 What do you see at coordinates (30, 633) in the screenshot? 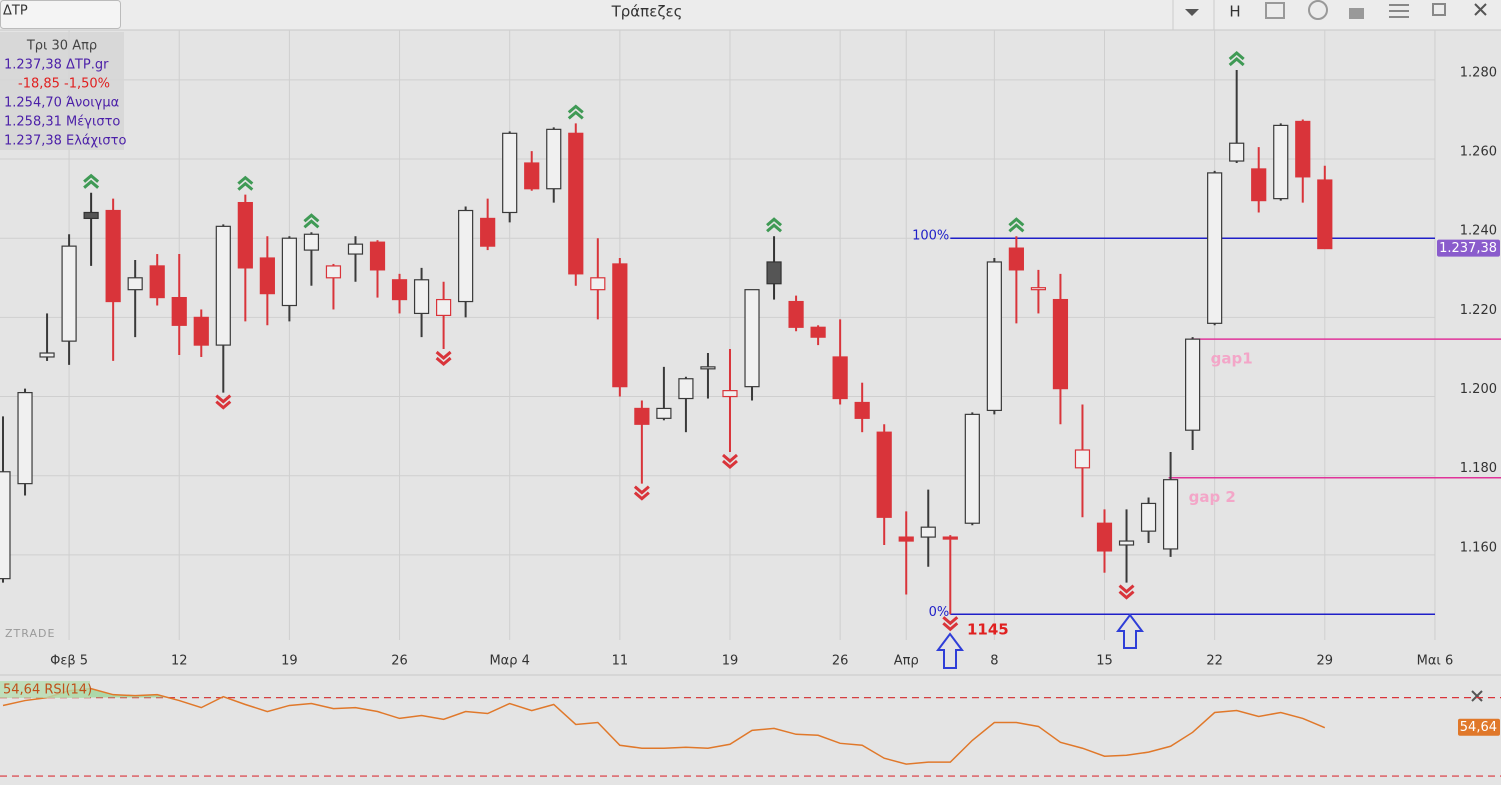
I see `watermark: ZTRADE` at bounding box center [30, 633].